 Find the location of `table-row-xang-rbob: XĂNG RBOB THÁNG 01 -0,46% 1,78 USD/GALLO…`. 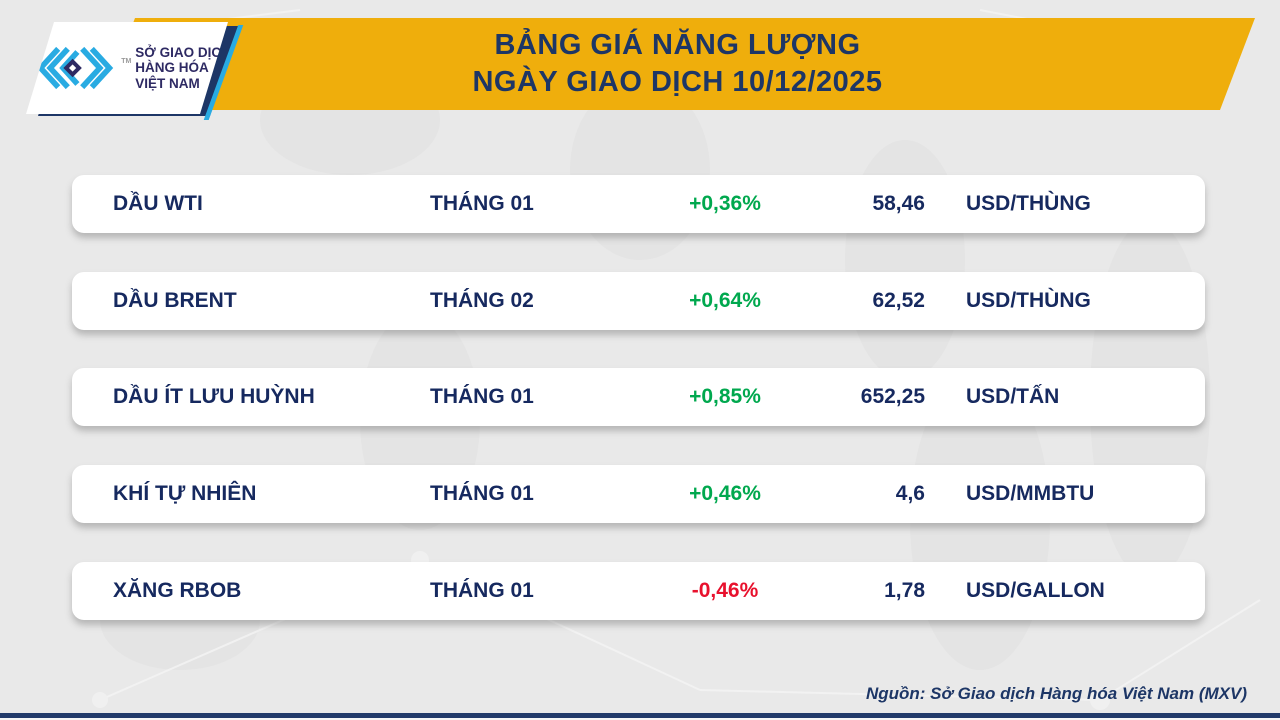

table-row-xang-rbob: XĂNG RBOB THÁNG 01 -0,46% 1,78 USD/GALLO… is located at coordinates (638, 591).